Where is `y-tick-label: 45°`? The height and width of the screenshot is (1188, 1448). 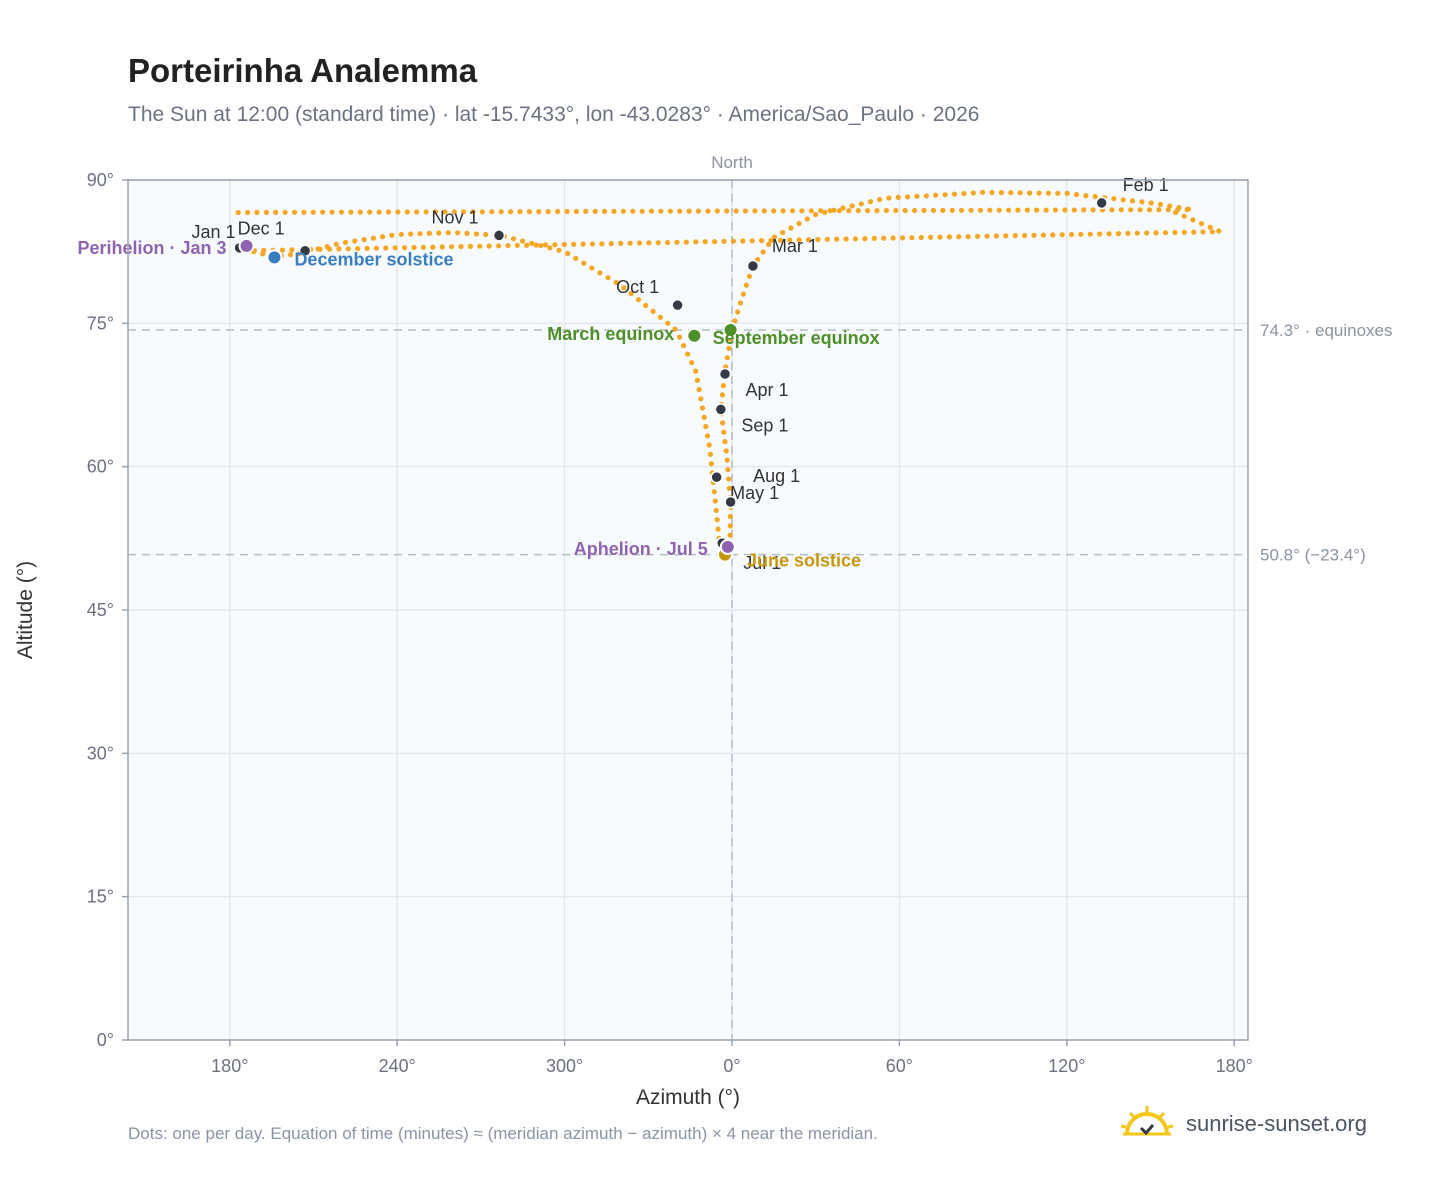 y-tick-label: 45° is located at coordinates (100, 610).